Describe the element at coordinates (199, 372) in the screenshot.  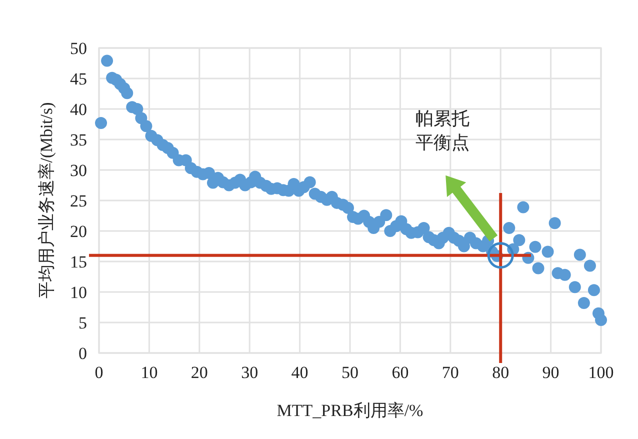
I see `x-tick-label: 20` at that location.